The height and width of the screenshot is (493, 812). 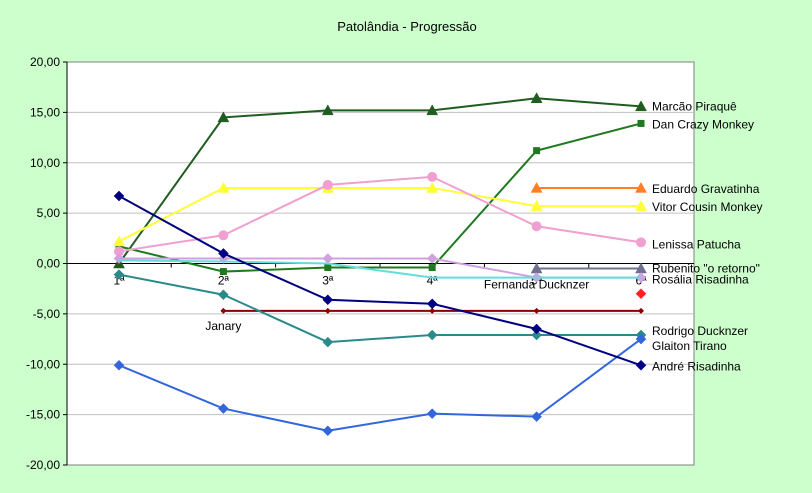 I want to click on annotation-label: Fernanda Ducknzer, so click(x=536, y=285).